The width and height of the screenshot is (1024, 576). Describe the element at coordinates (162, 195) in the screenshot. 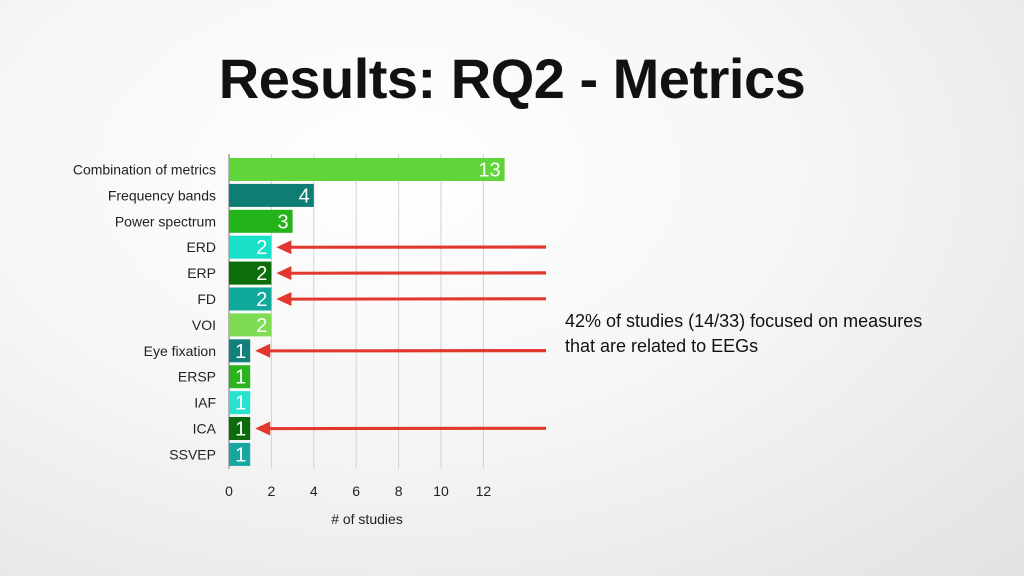

I see `category-label: Frequency bands` at that location.